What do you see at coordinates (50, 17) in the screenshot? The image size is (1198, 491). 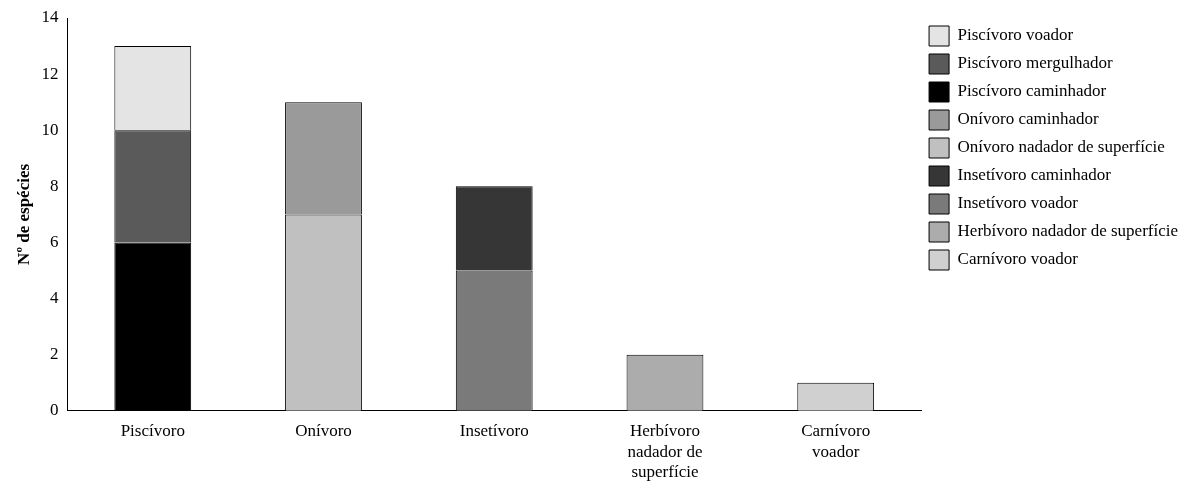 I see `y-tick-label: 14` at bounding box center [50, 17].